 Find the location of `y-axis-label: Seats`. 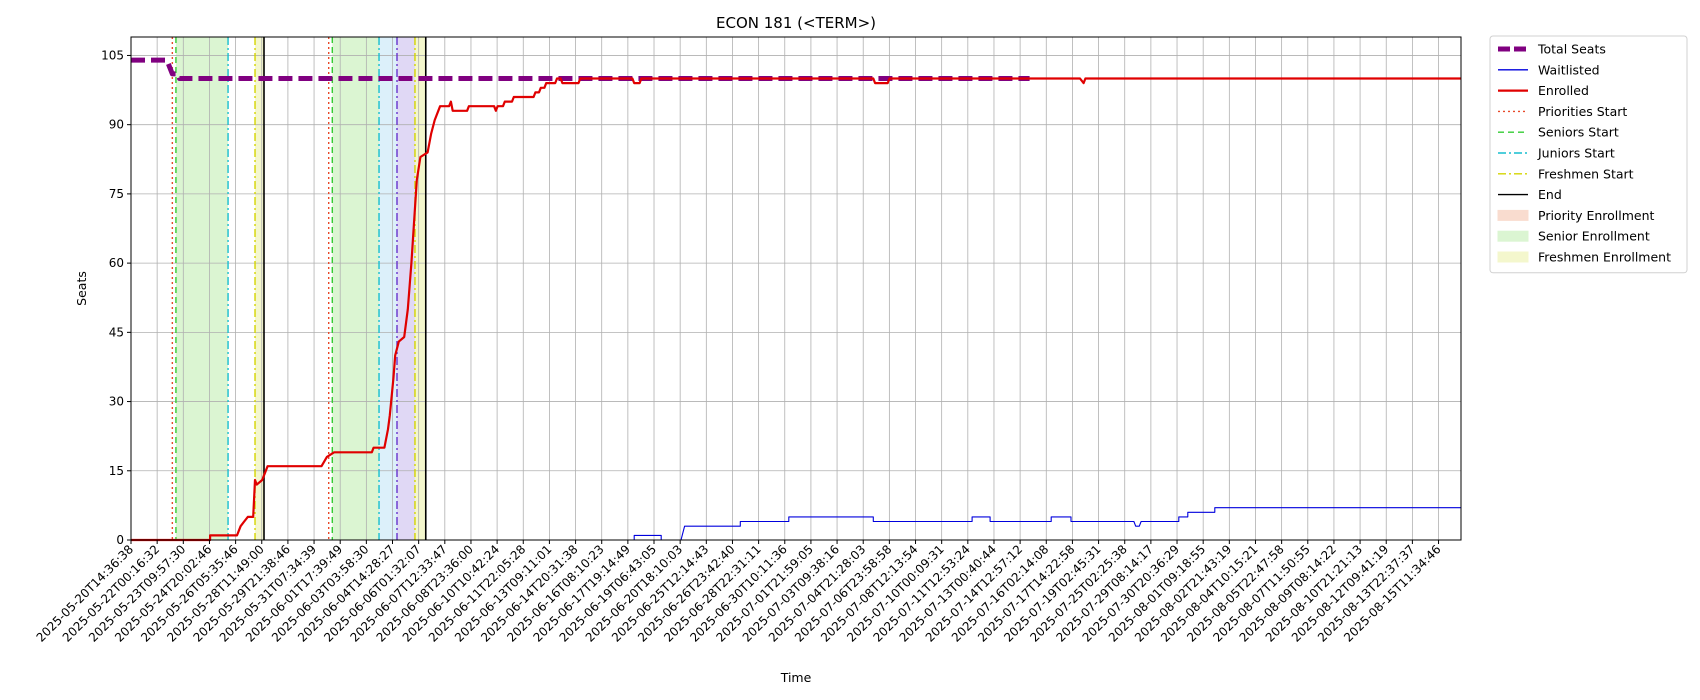

y-axis-label: Seats is located at coordinates (81, 288).